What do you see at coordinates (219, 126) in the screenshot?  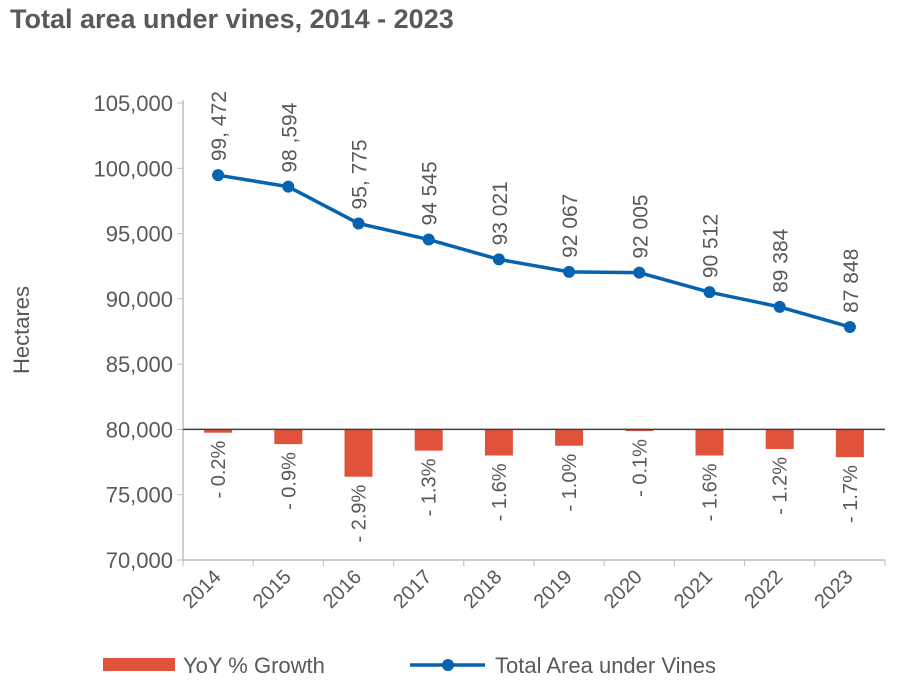 I see `point-label: 99, 472` at bounding box center [219, 126].